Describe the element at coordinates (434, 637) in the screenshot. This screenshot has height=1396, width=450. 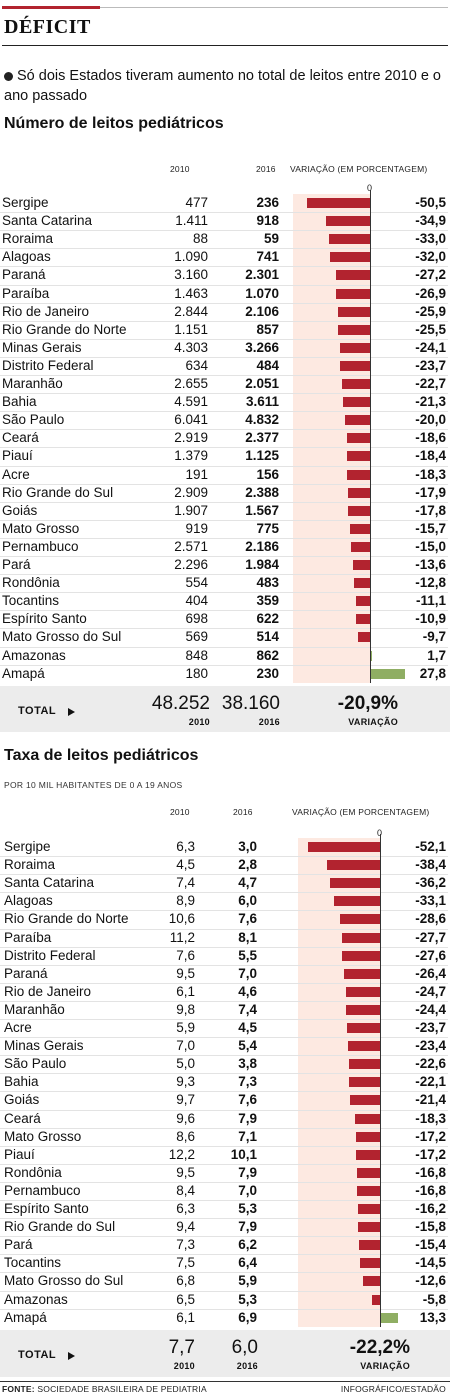
I see `variation-value: -9,7` at that location.